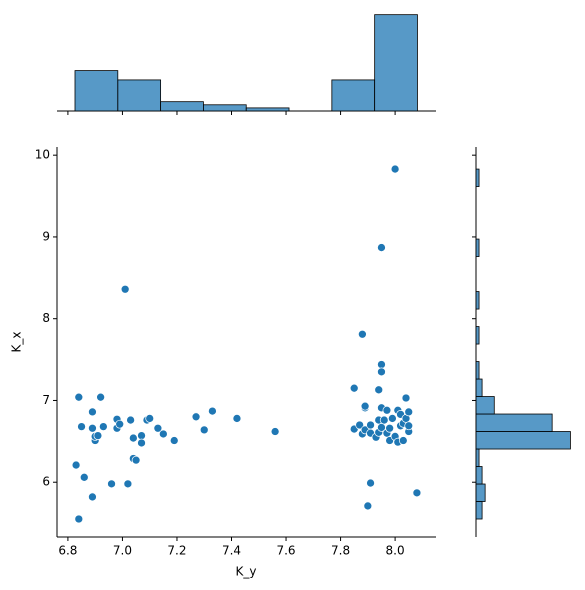 This screenshot has height=590, width=585. What do you see at coordinates (46, 482) in the screenshot?
I see `y-tick-label: 6` at bounding box center [46, 482].